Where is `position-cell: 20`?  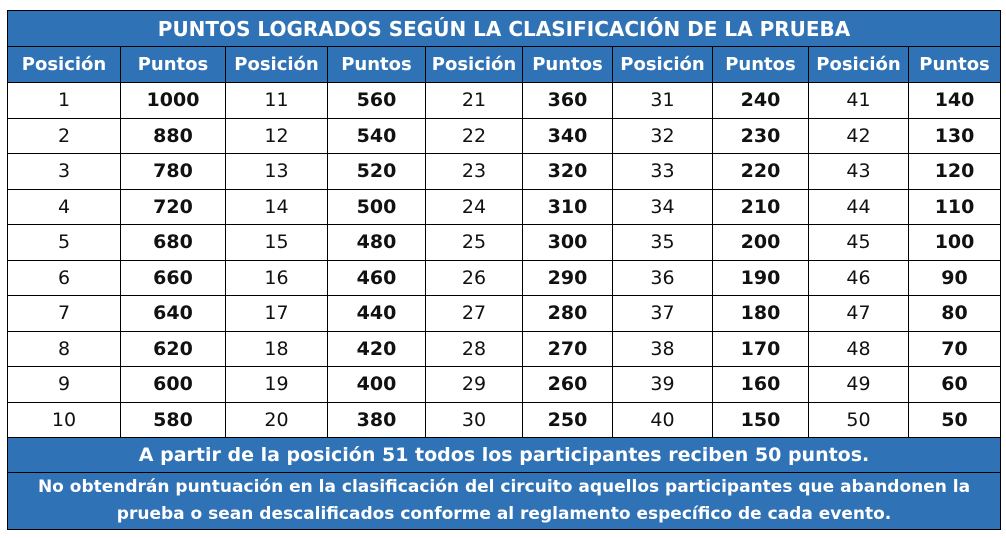
position-cell: 20 is located at coordinates (276, 419).